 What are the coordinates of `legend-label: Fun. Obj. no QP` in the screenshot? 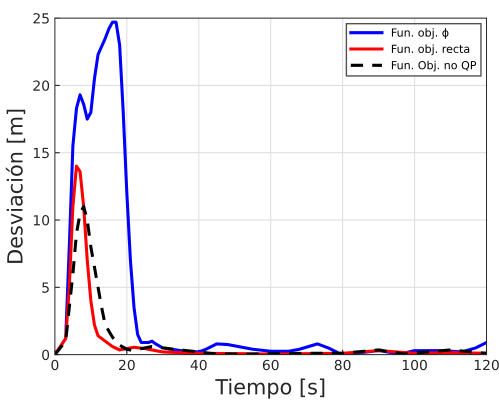 It's located at (434, 66).